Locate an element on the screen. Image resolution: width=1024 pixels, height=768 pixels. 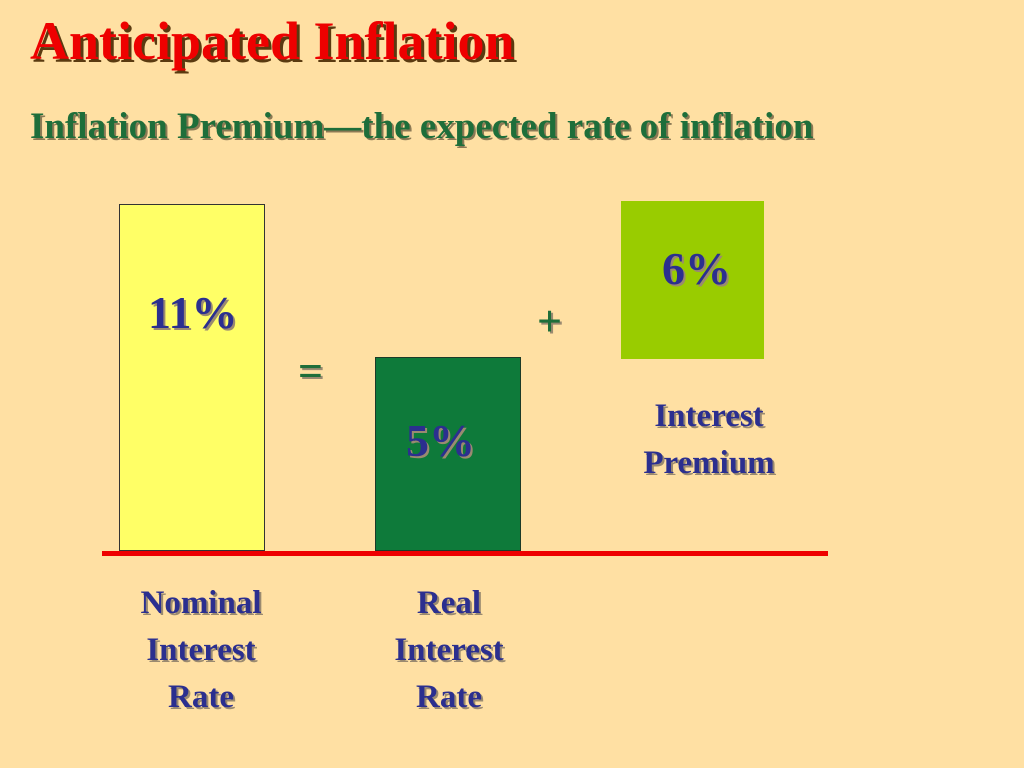
real-rate-bar is located at coordinates (448, 454).